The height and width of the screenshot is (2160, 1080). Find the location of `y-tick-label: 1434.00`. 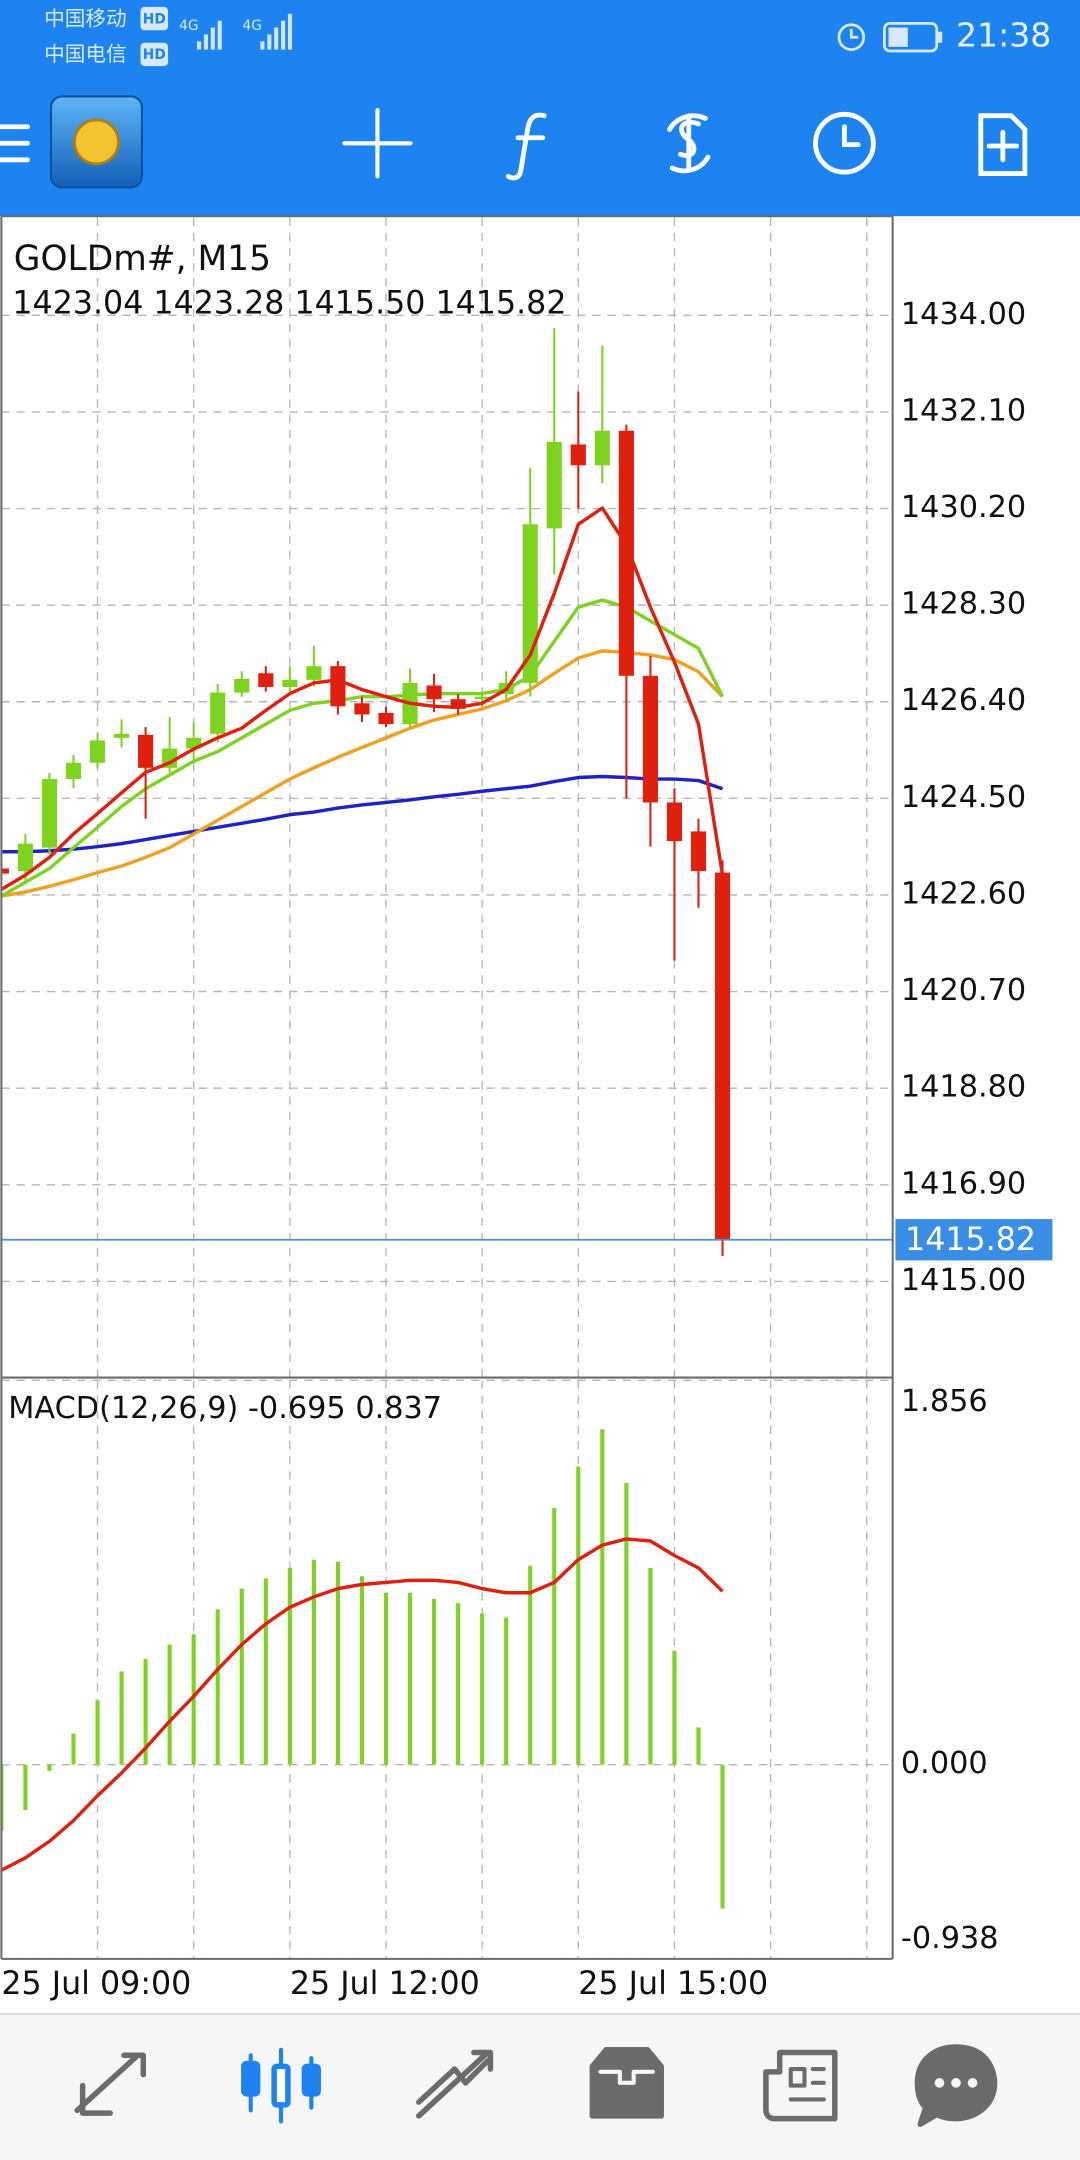

y-tick-label: 1434.00 is located at coordinates (963, 314).